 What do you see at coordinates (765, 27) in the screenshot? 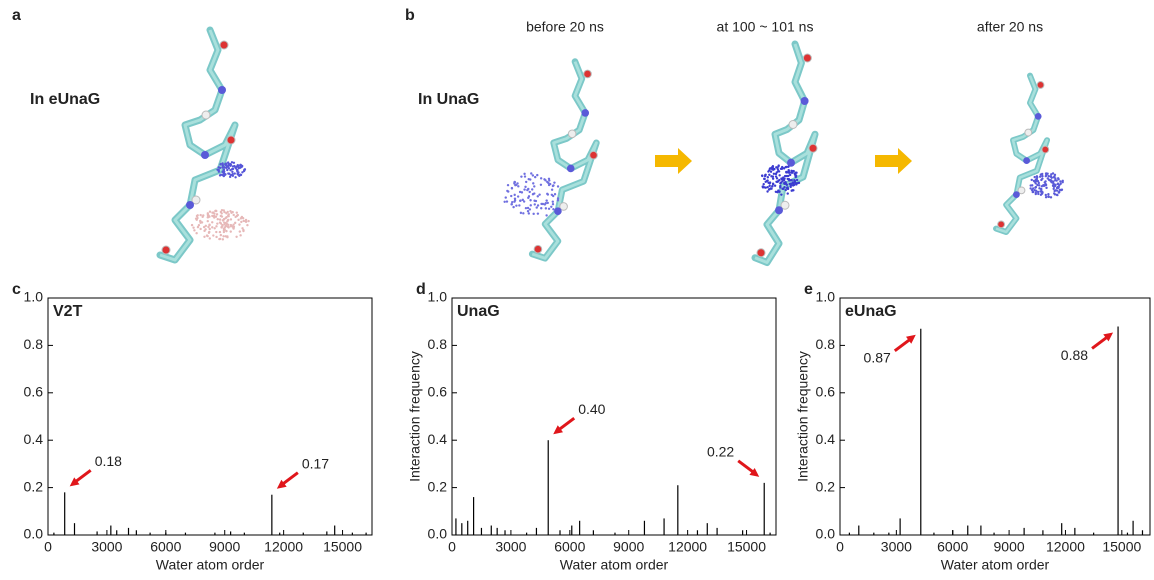
I see `stage-label: at 100 ~ 101 ns` at bounding box center [765, 27].